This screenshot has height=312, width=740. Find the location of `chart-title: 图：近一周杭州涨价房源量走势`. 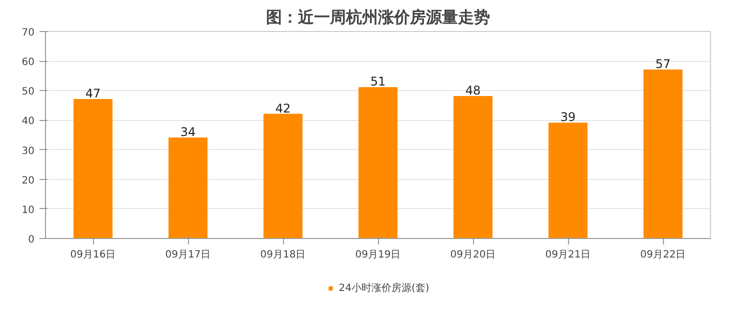

chart-title: 图：近一周杭州涨价房源量走势 is located at coordinates (378, 17).